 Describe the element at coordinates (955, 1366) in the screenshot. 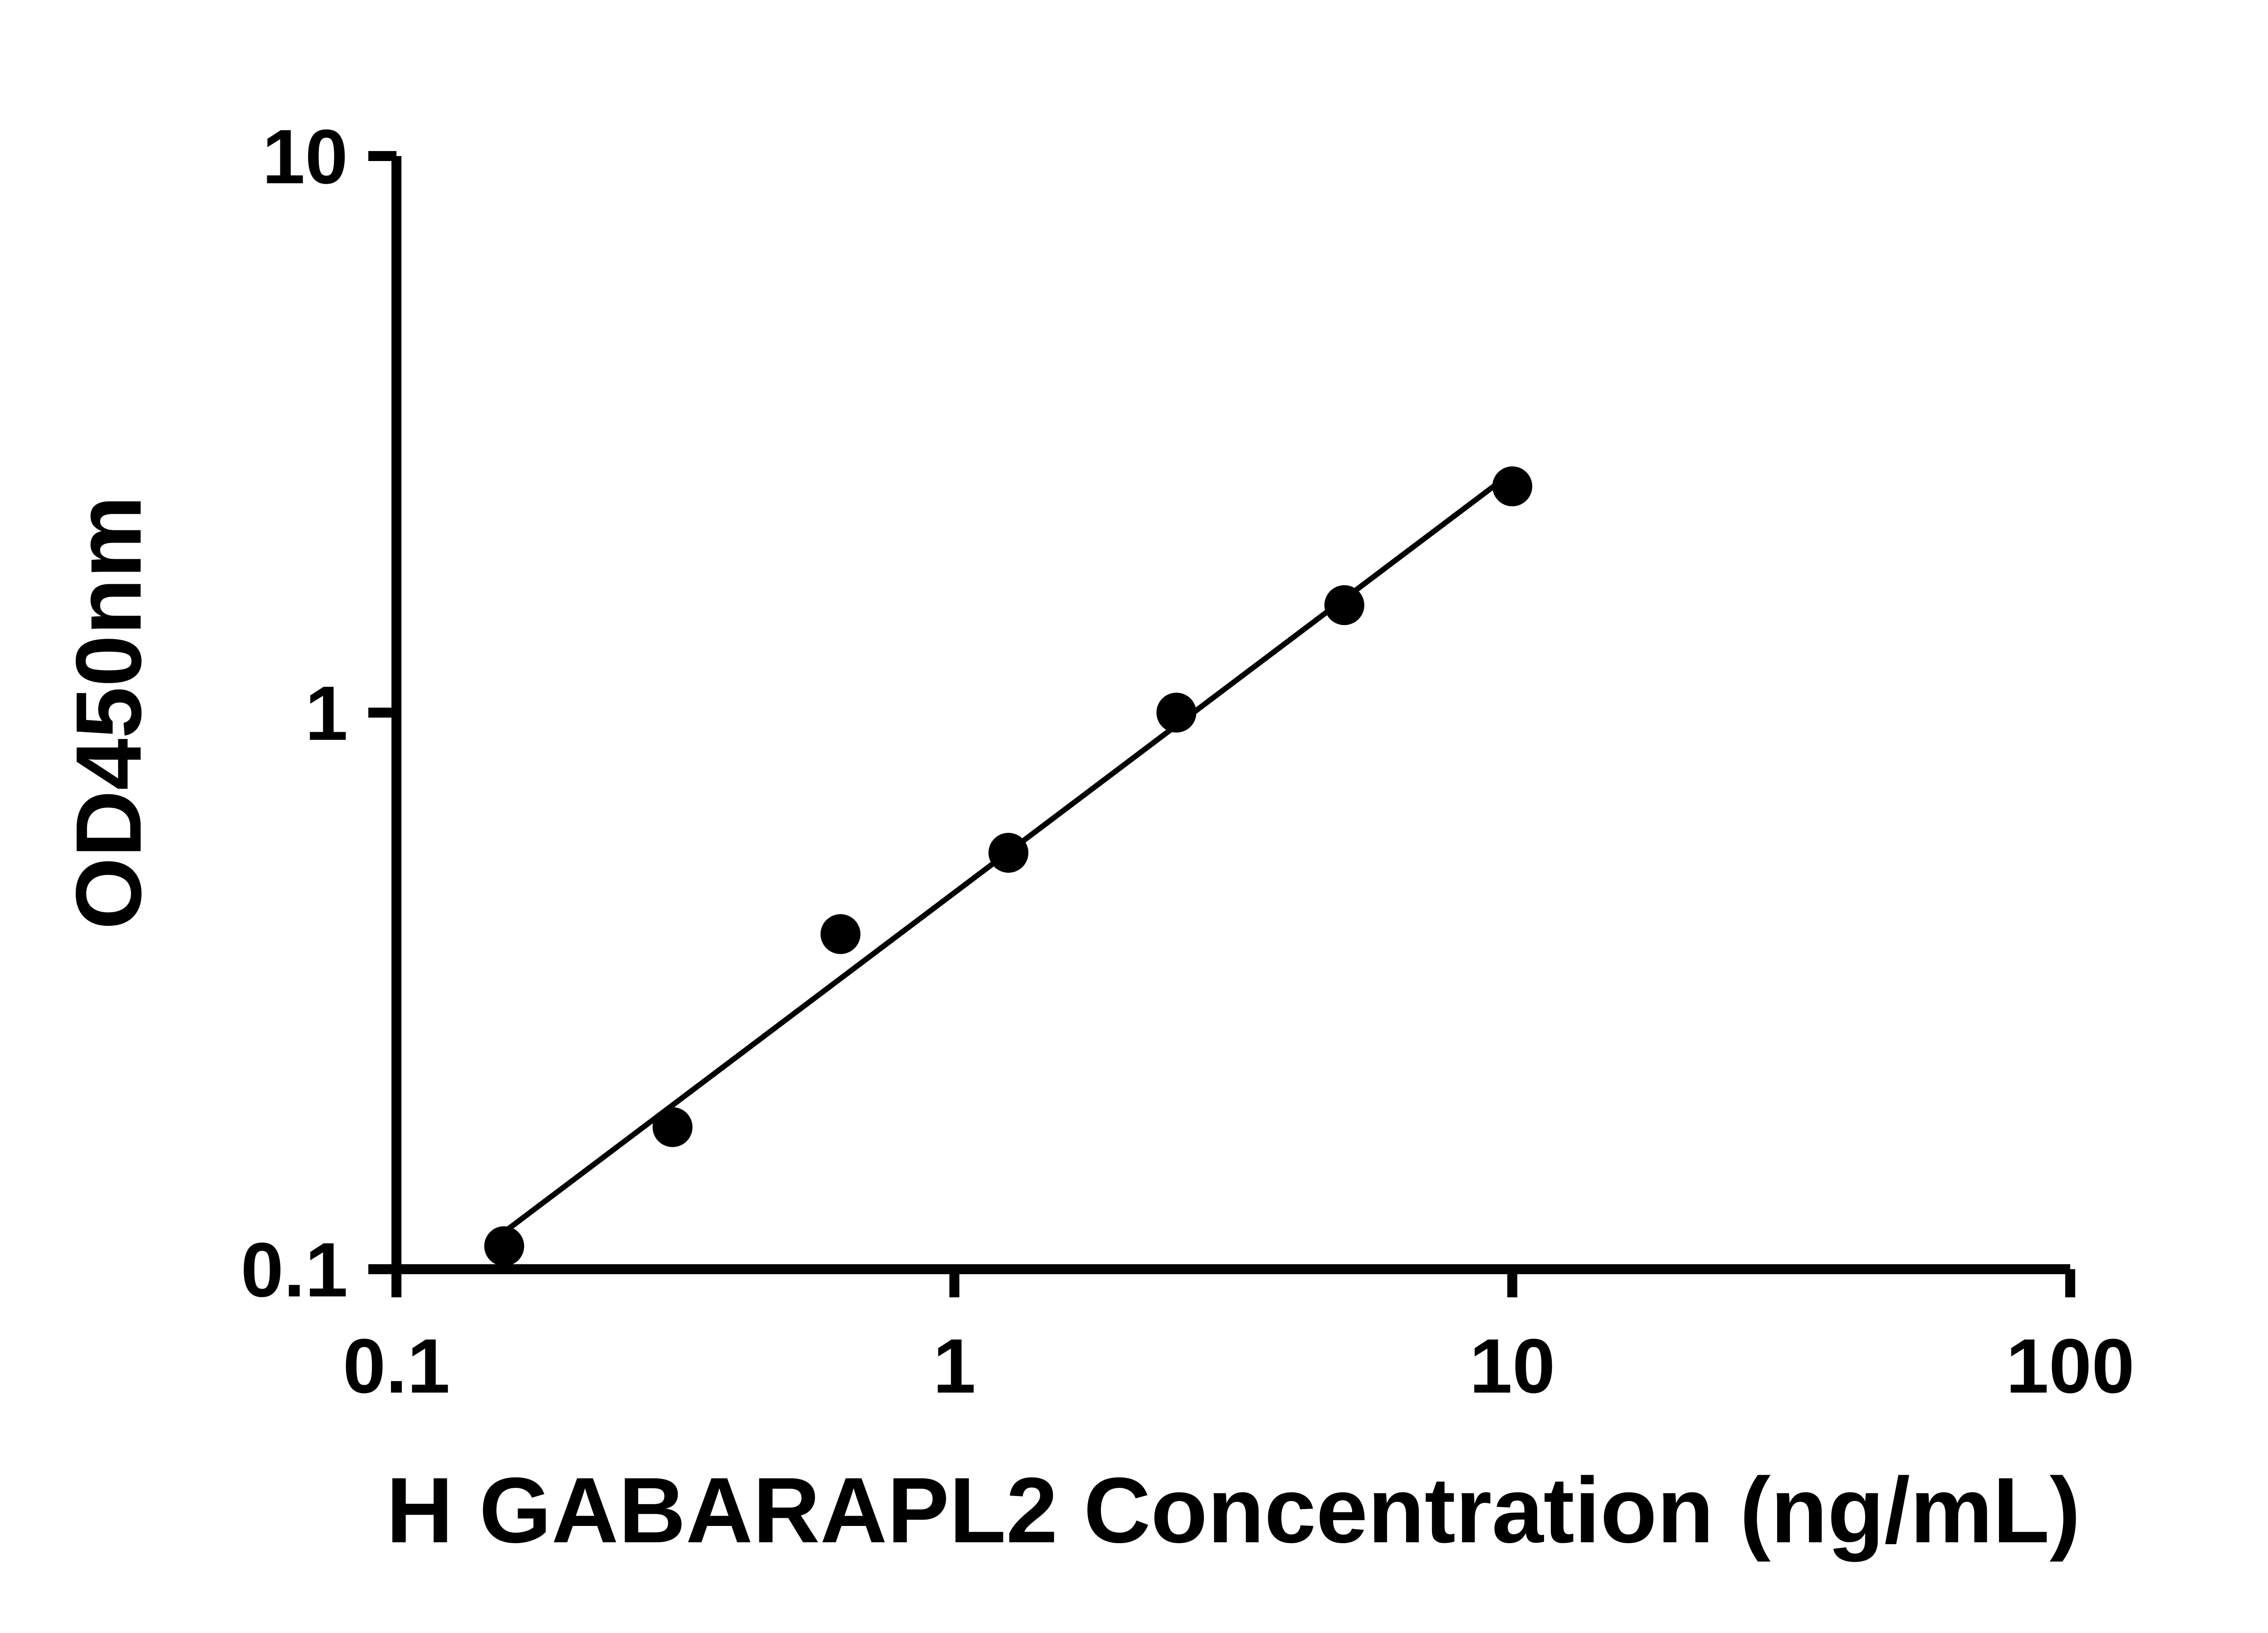

I see `x-tick-label: 1` at that location.